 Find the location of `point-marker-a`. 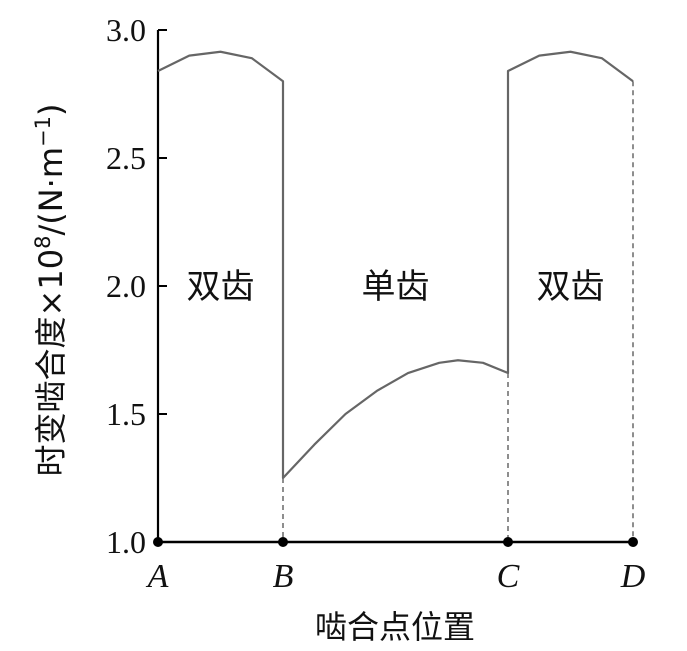

point-marker-a is located at coordinates (158, 542).